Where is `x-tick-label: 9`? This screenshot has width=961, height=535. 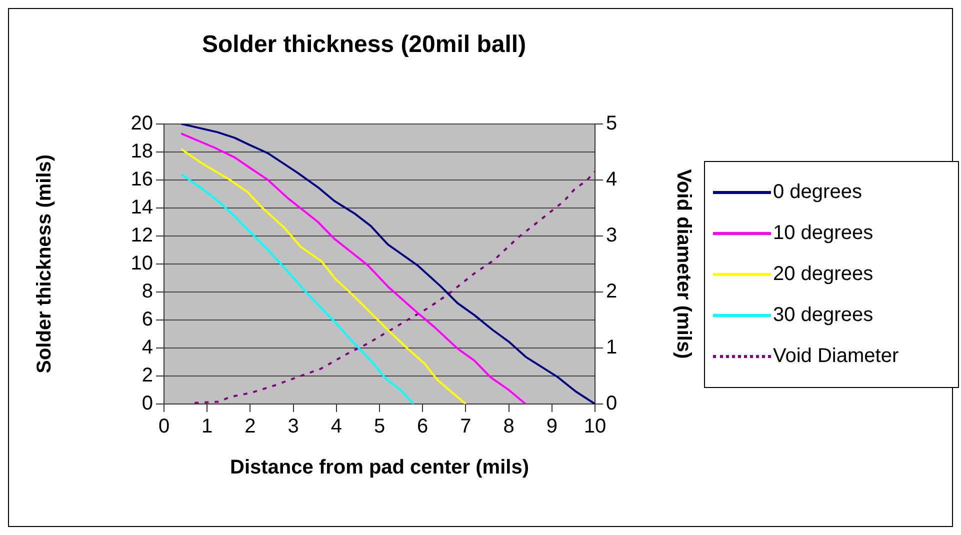
x-tick-label: 9 is located at coordinates (552, 427).